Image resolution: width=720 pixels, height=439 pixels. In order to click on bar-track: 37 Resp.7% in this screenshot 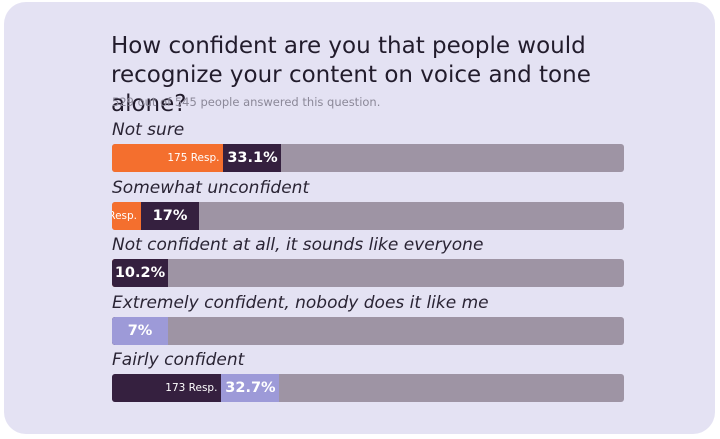, I will do `click(368, 330)`.